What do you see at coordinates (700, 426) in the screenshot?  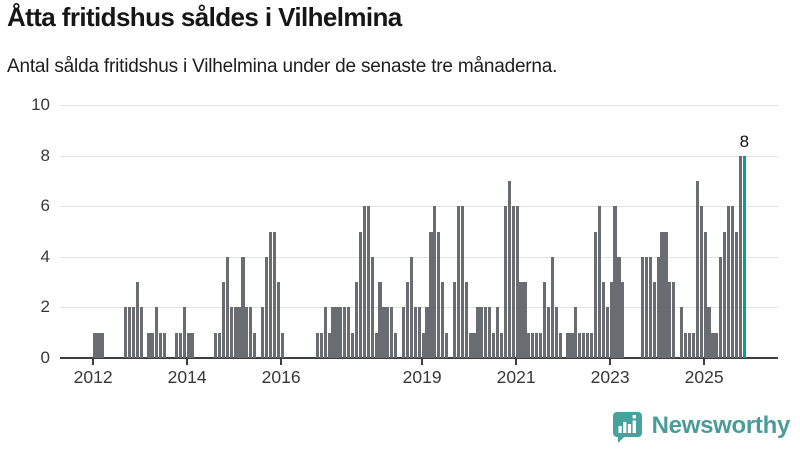 I see `newsworthy-attribution: Newsworthy` at bounding box center [700, 426].